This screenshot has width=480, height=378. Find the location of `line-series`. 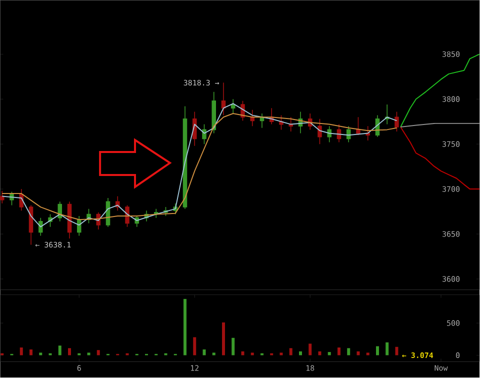

line-series is located at coordinates (440, 158).